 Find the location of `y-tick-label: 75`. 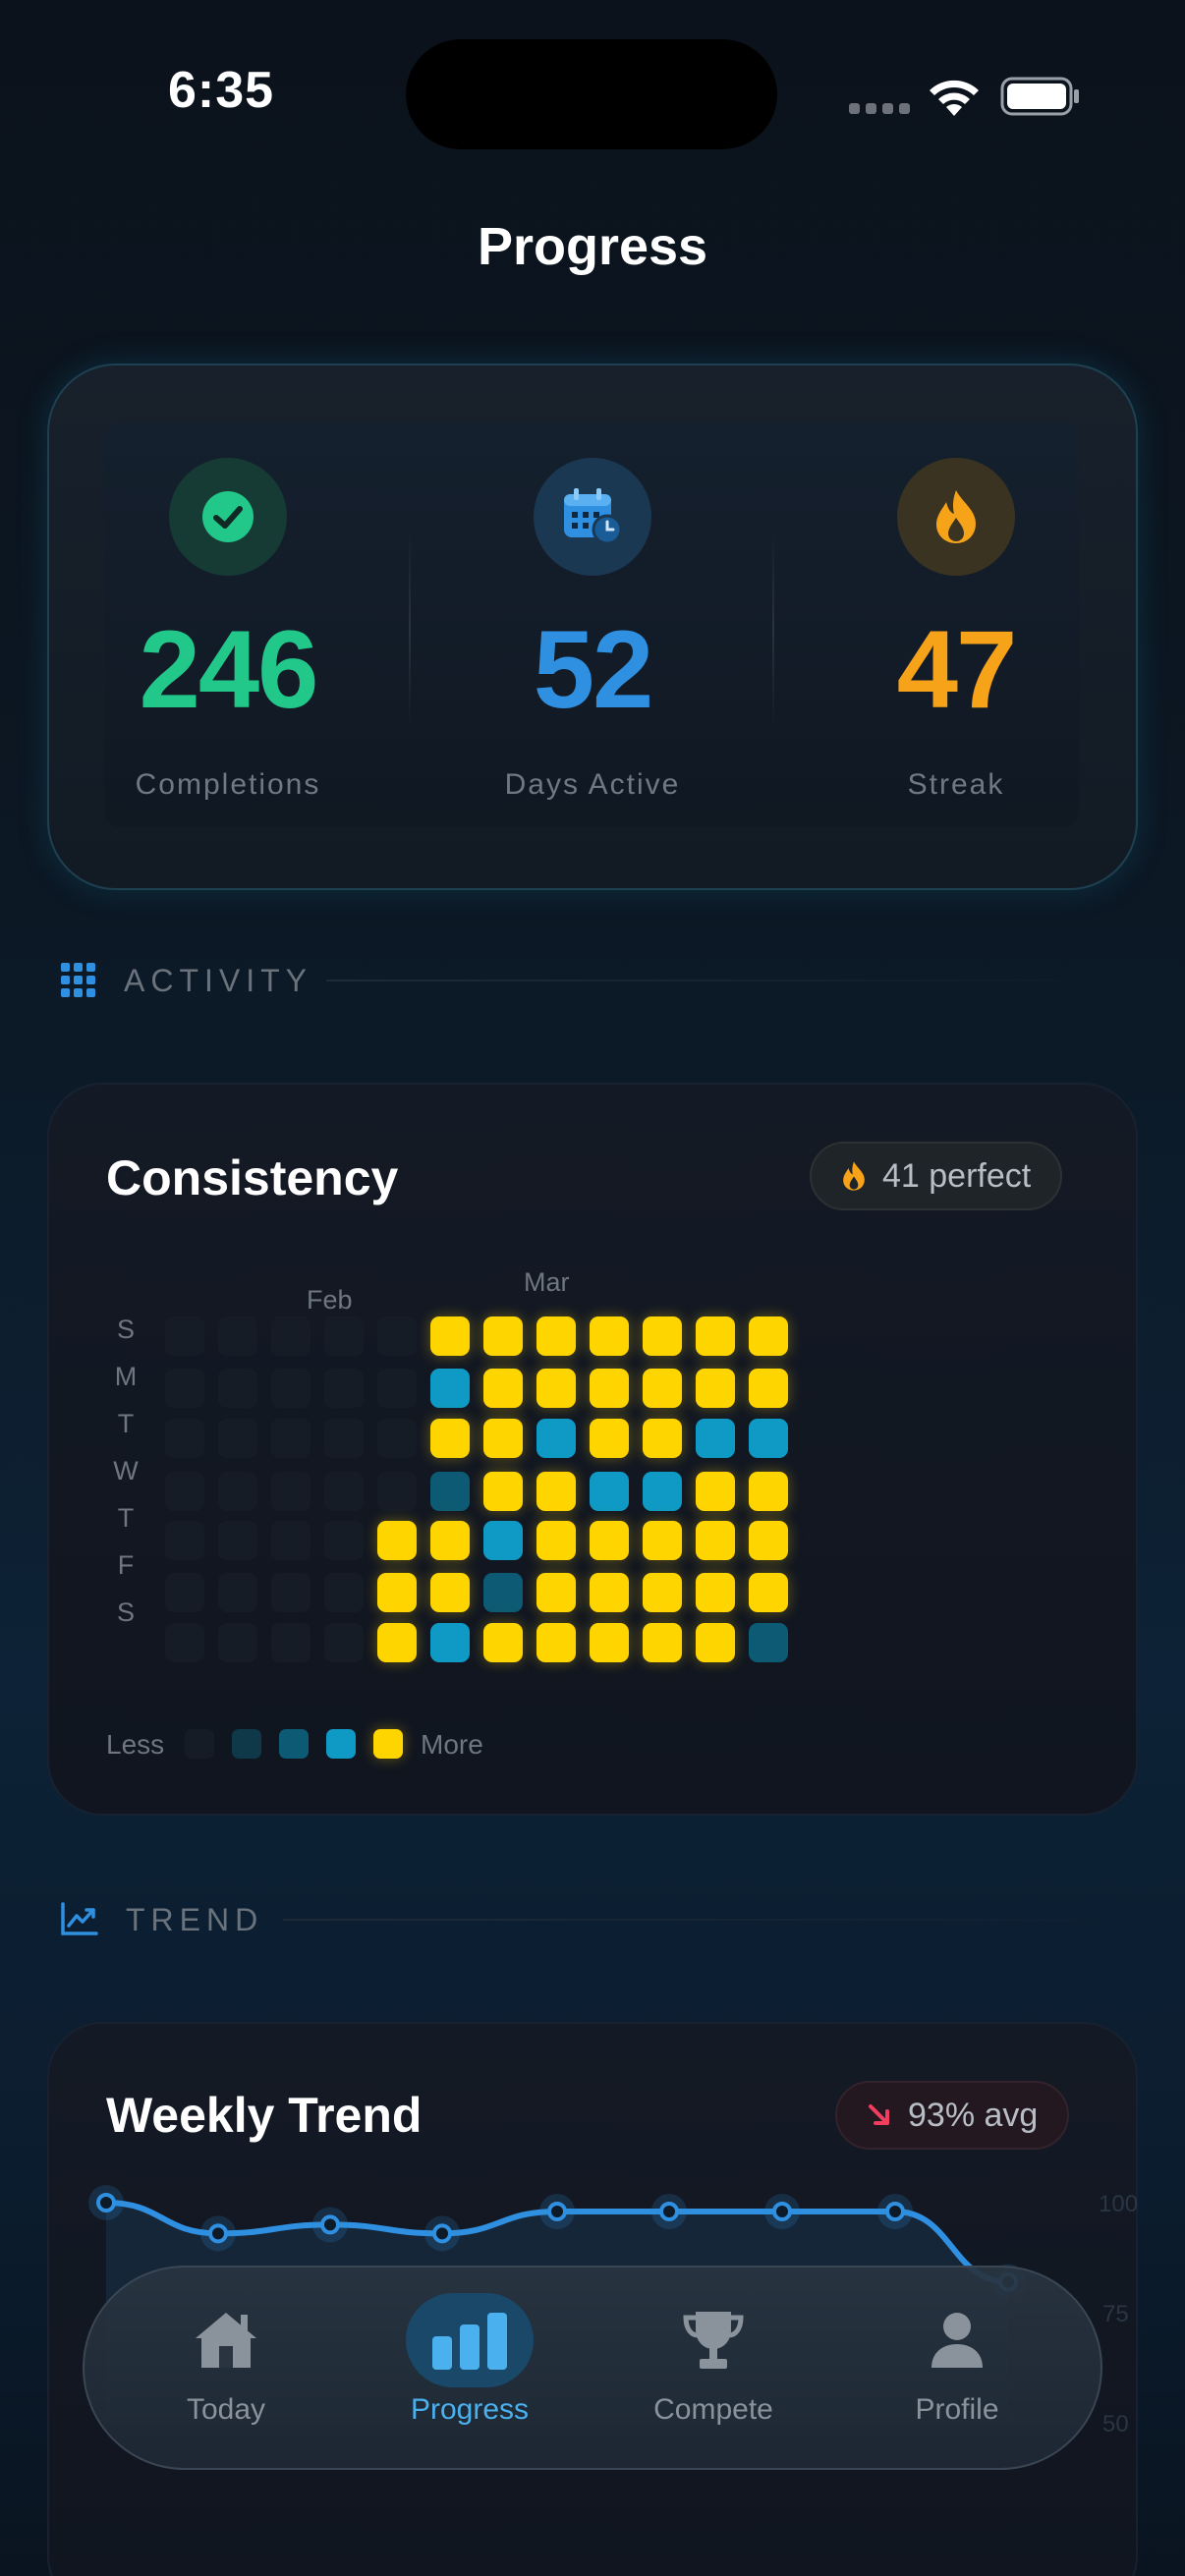

y-tick-label: 75 is located at coordinates (1115, 2314).